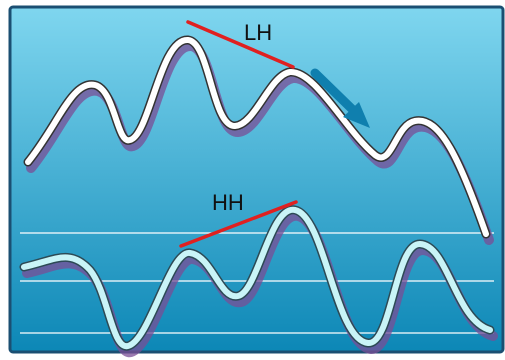  Describe the element at coordinates (228, 202) in the screenshot. I see `lower-divergence-label: HH` at that location.